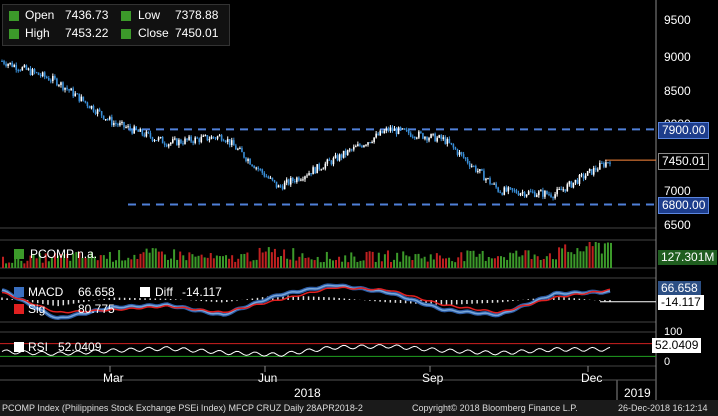 This screenshot has width=718, height=416. Describe the element at coordinates (164, 292) in the screenshot. I see `diff-label: Diff` at that location.